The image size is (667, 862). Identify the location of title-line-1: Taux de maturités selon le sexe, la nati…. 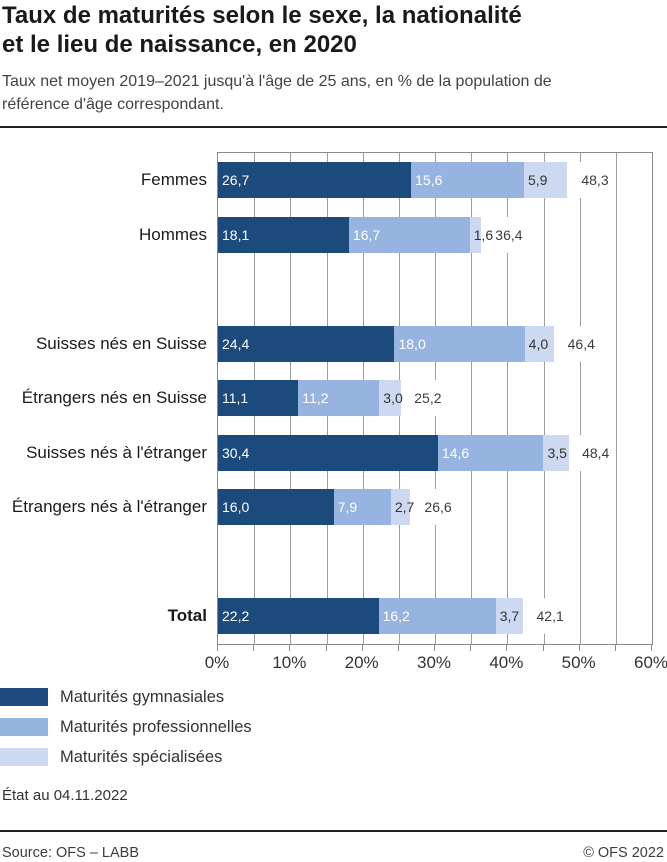
(262, 15).